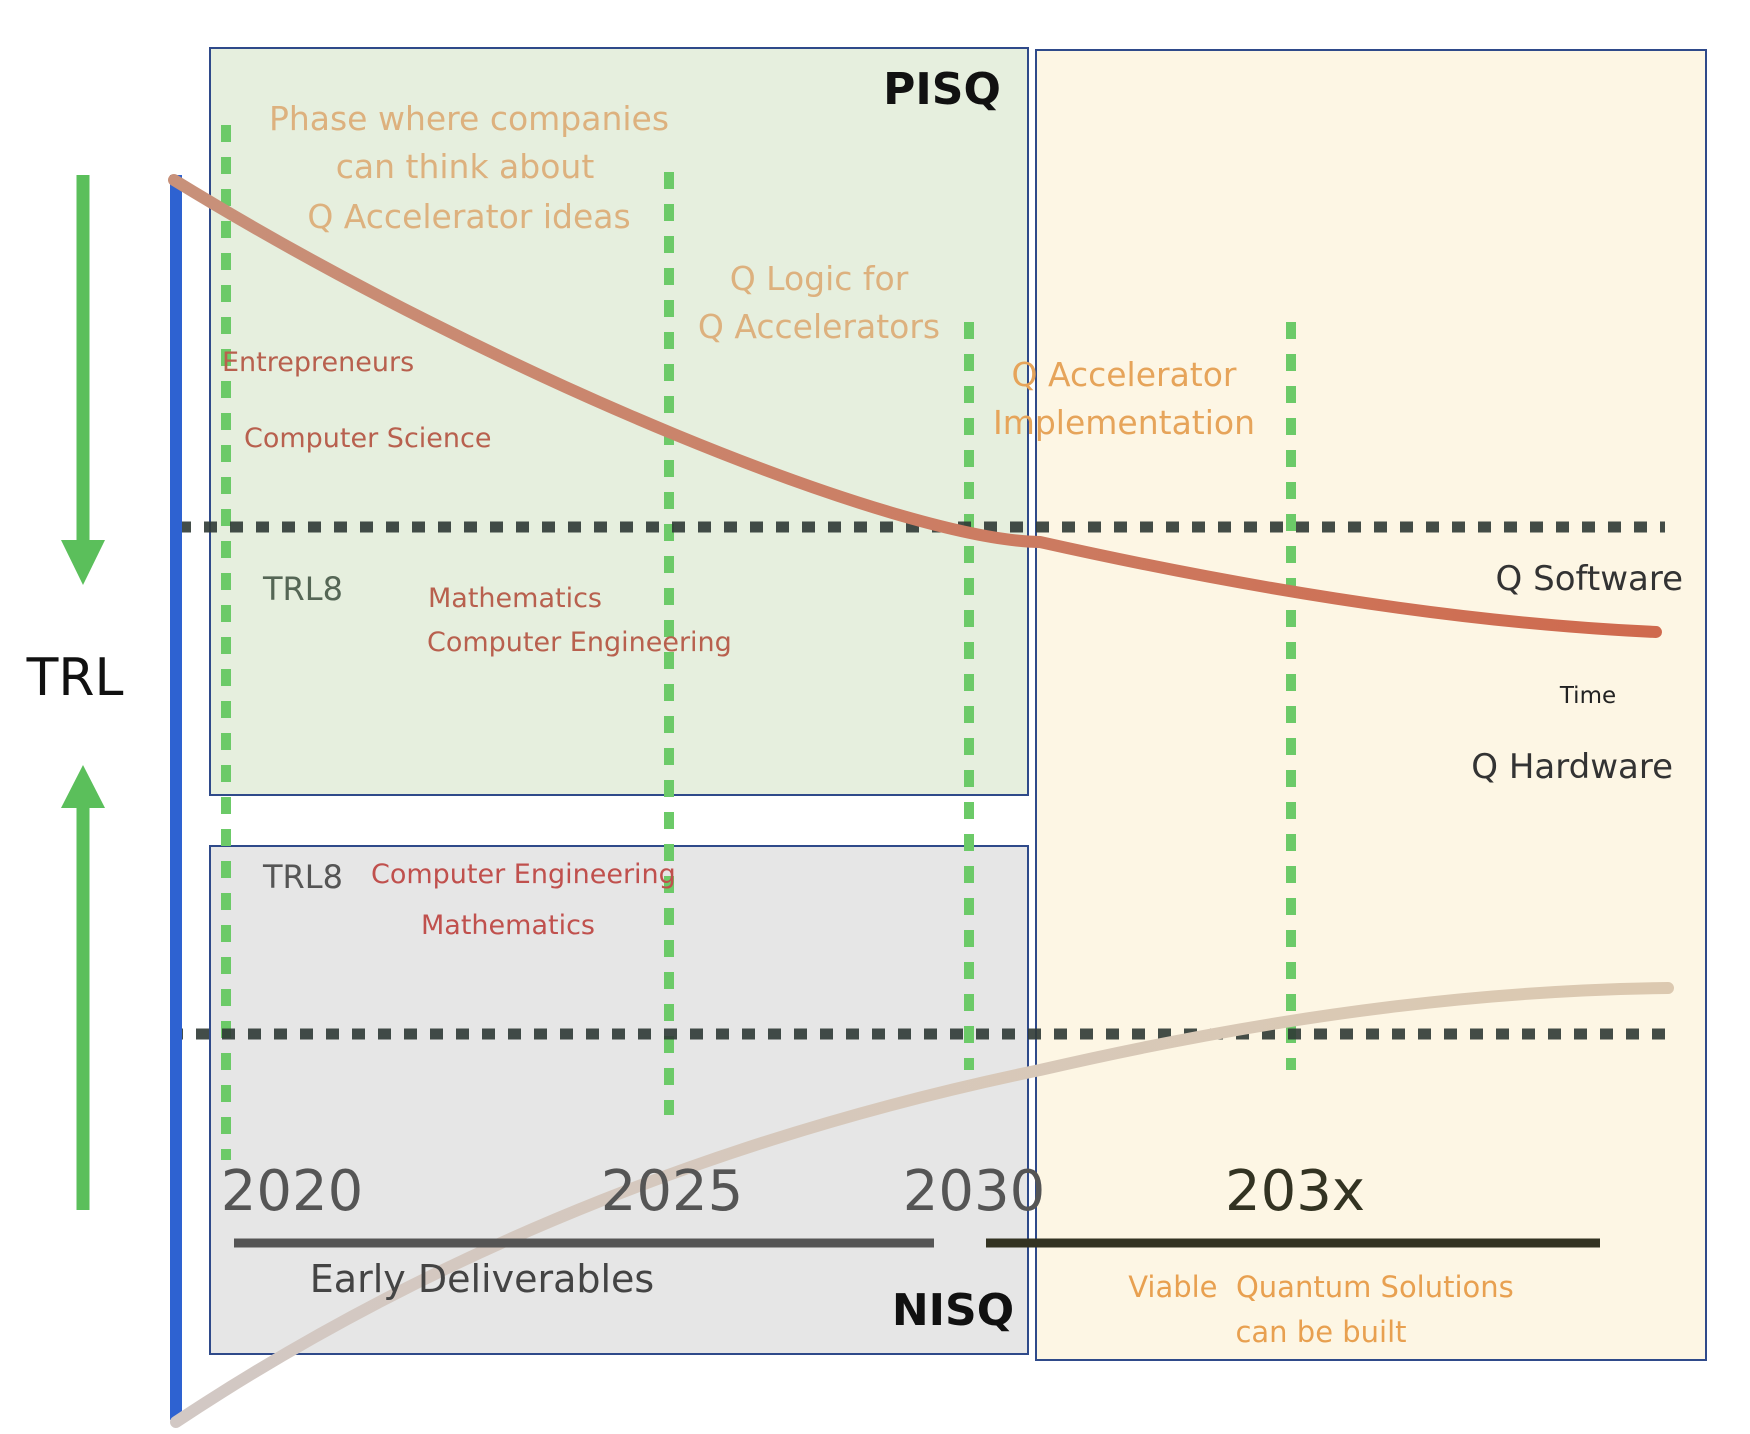  I want to click on early-deliverables-label: Early Deliverables, so click(482, 1279).